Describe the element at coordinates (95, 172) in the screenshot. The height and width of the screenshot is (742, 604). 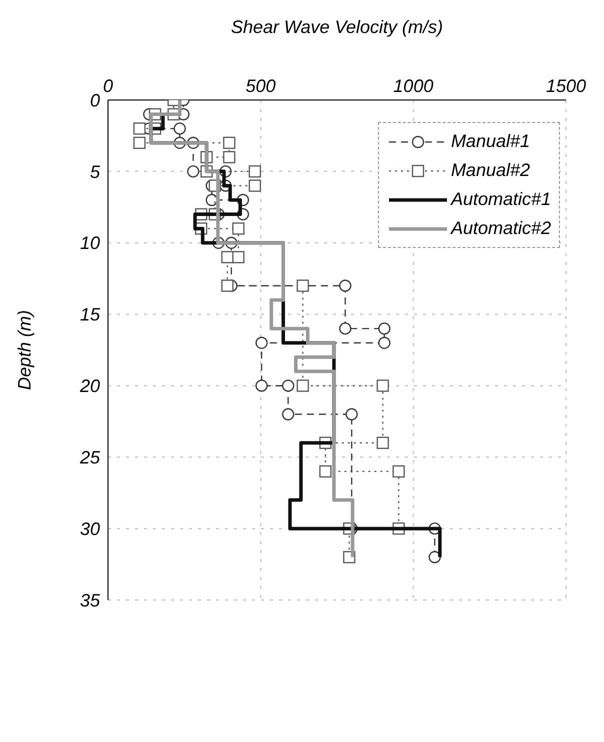
I see `y-tick-label: 5` at that location.